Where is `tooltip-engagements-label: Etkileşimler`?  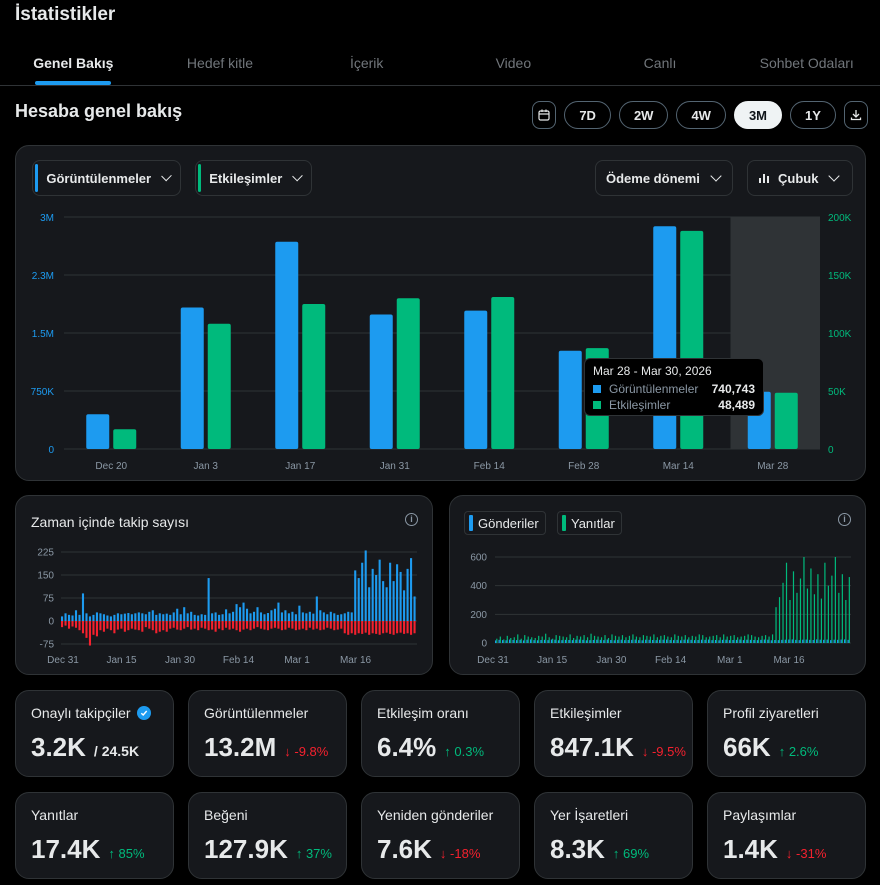
tooltip-engagements-label: Etkileşimler is located at coordinates (640, 405).